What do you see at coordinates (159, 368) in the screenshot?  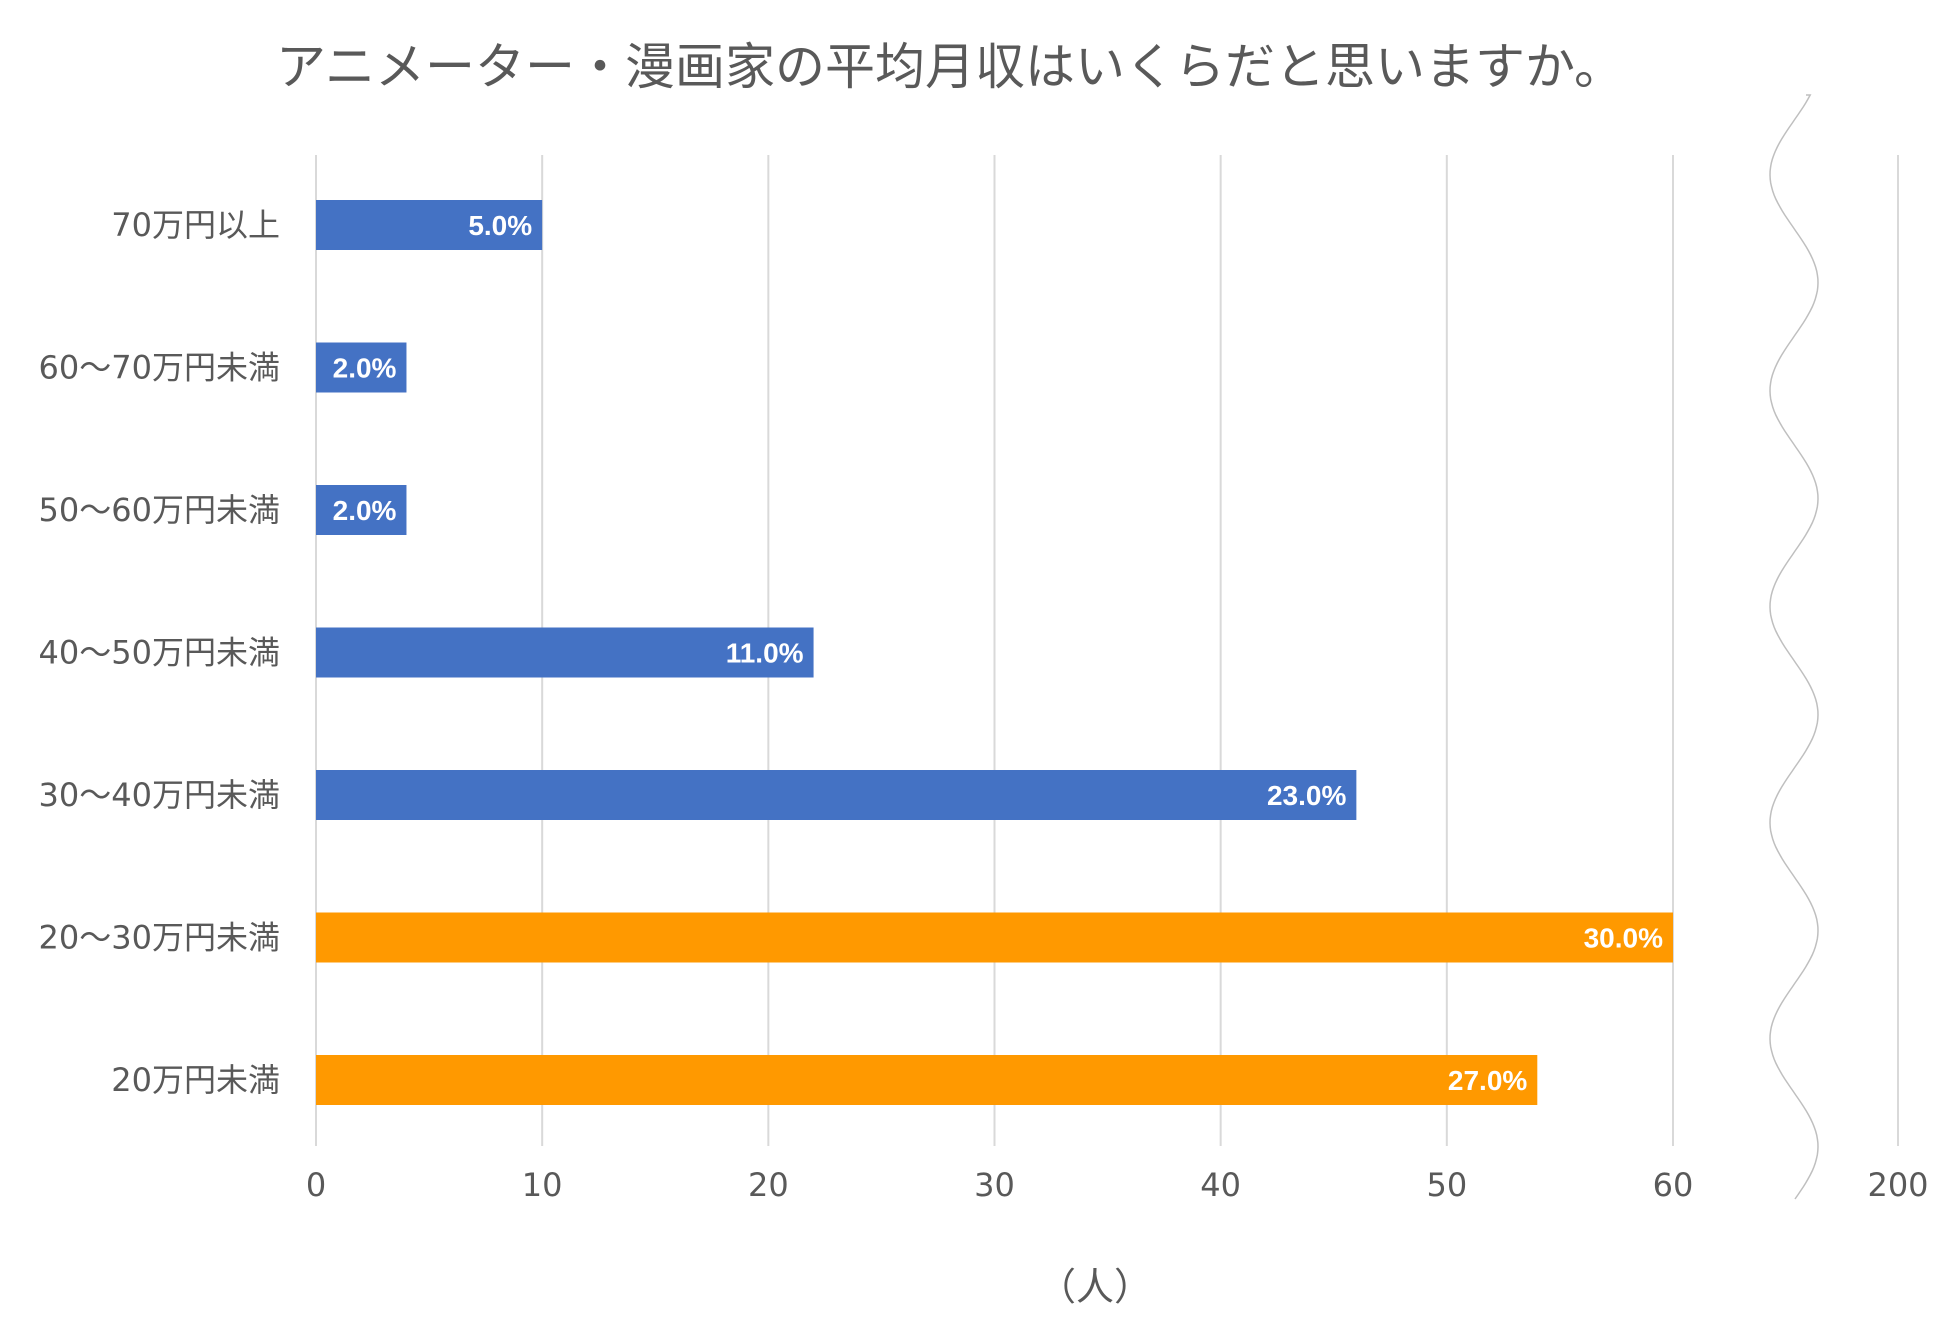 I see `category-label-1: 60〜70万円未満` at bounding box center [159, 368].